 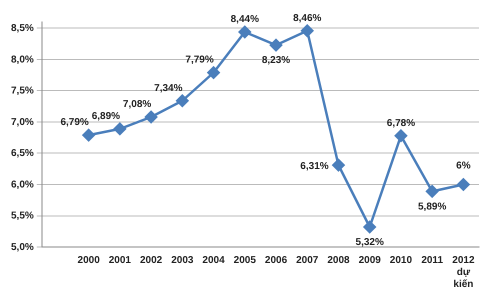 What do you see at coordinates (401, 123) in the screenshot?
I see `data-label: 6,78%` at bounding box center [401, 123].